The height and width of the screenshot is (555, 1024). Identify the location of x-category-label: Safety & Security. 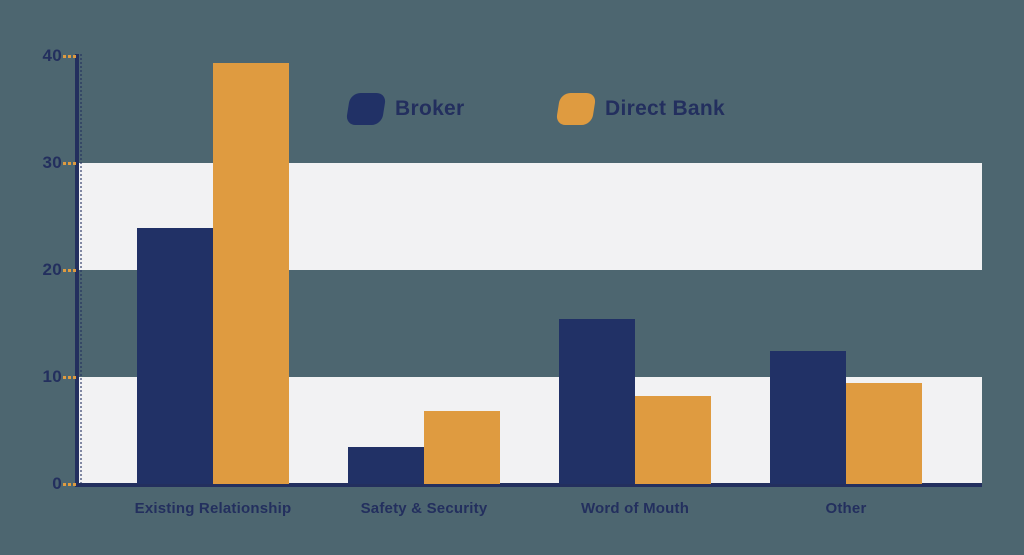
(424, 508).